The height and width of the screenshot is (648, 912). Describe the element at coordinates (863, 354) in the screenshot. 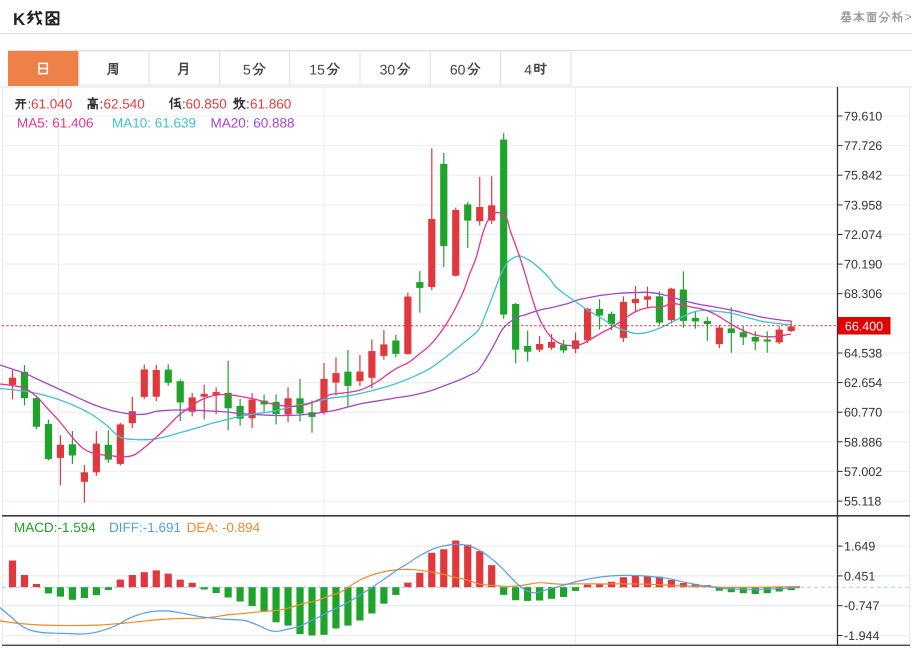

I see `svg-text: 64.538` at that location.